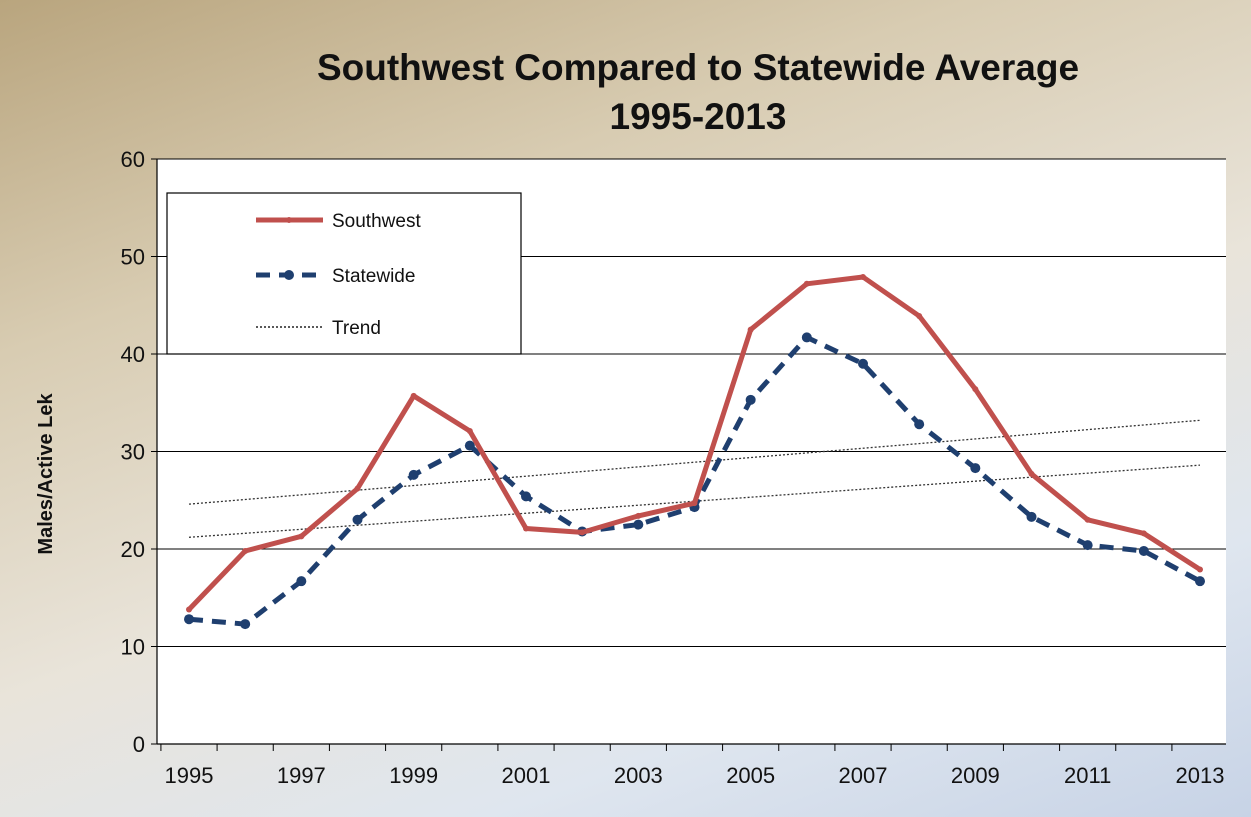 The width and height of the screenshot is (1251, 817). I want to click on x-tick-label: 1999, so click(413, 775).